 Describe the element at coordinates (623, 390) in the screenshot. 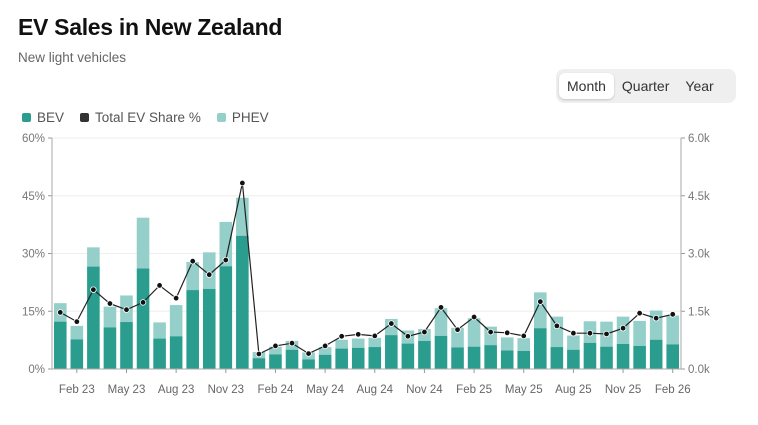

I see `x-tick-label: Nov 25` at that location.